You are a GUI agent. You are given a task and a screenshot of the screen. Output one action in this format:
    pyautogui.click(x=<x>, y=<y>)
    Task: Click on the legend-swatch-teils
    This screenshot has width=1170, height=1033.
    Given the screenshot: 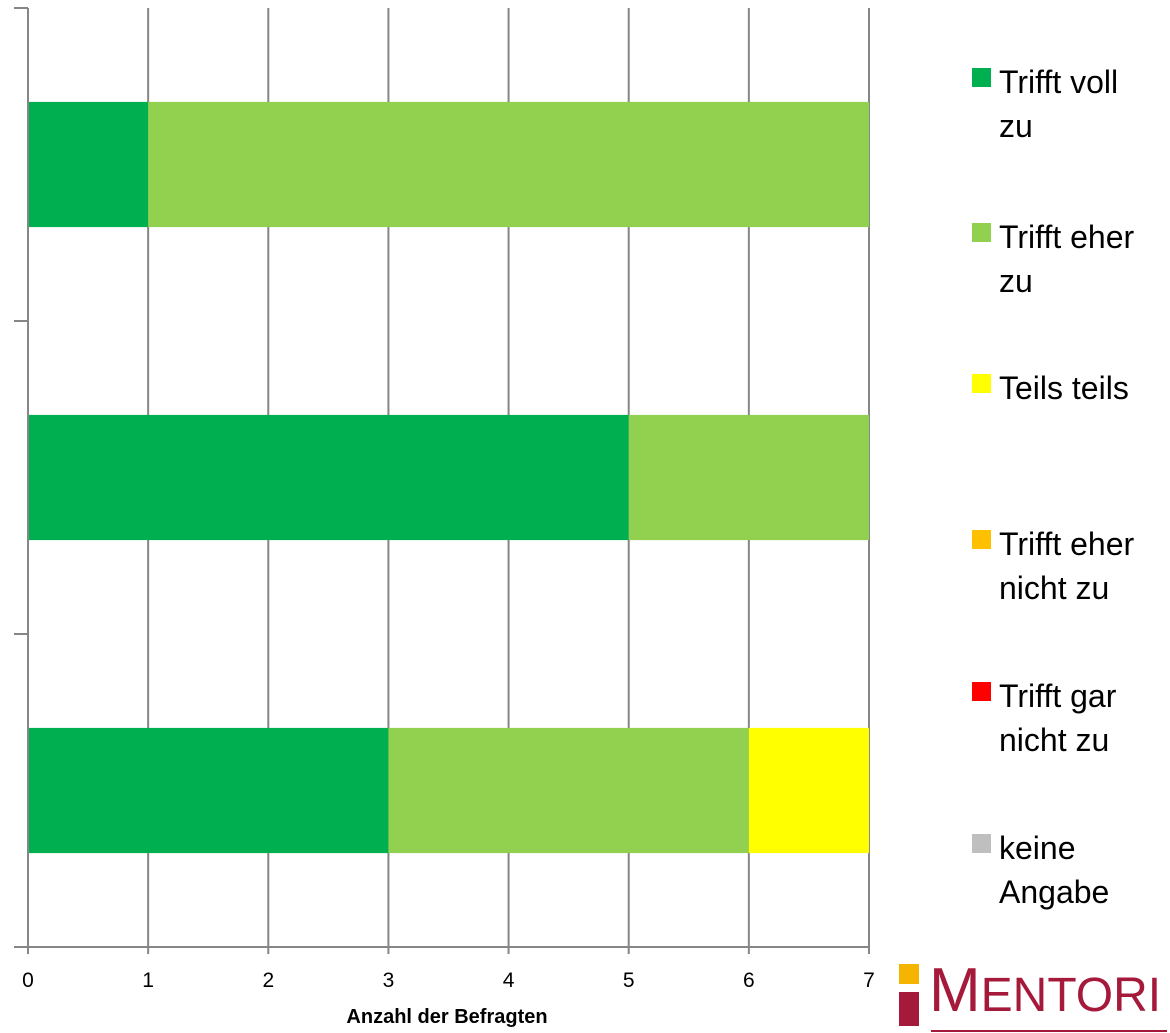 What is the action you would take?
    pyautogui.click(x=981, y=383)
    